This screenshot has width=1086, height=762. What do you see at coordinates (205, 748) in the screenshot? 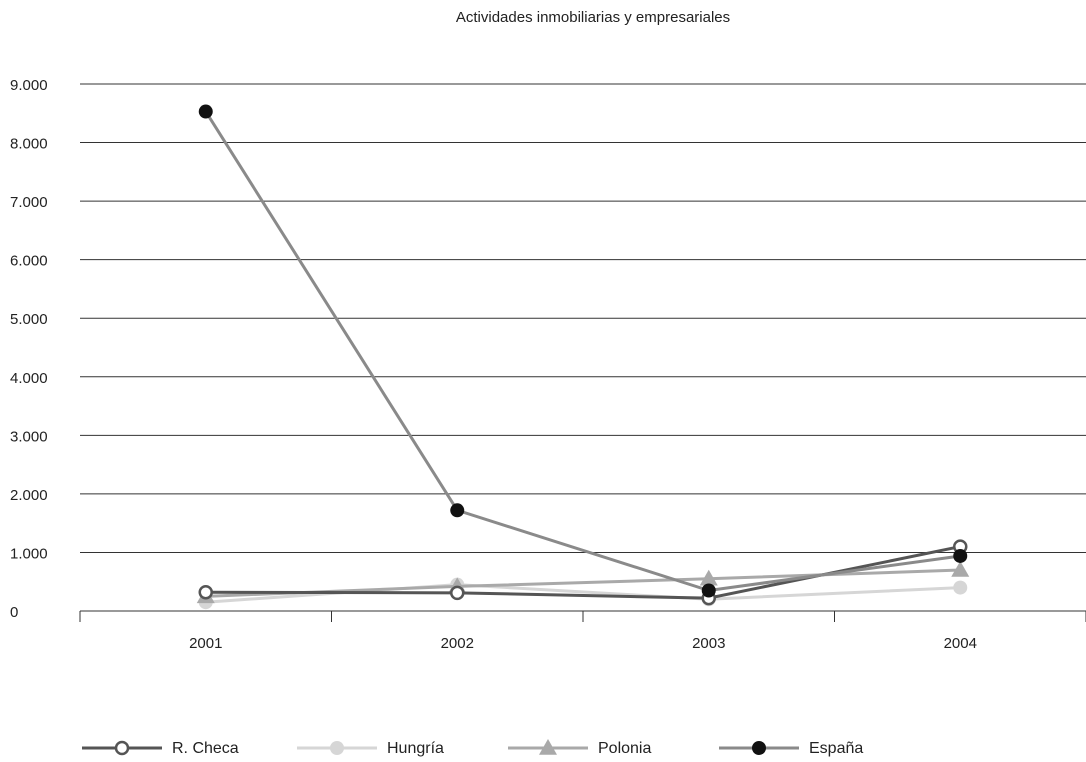
I see `legend-label: R. Checa` at bounding box center [205, 748].